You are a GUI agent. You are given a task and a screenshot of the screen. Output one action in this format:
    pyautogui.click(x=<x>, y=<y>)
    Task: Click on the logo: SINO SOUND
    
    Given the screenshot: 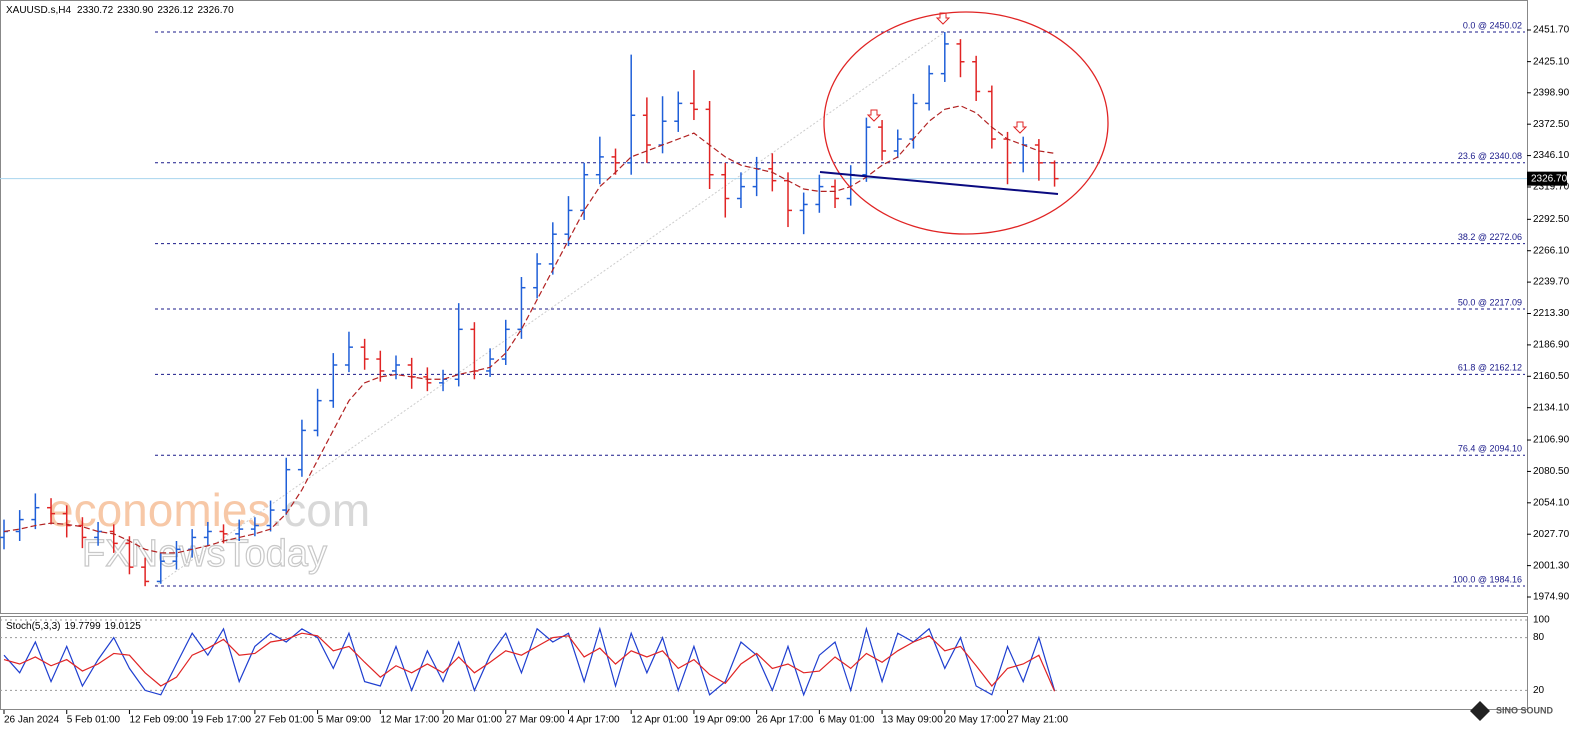 What is the action you would take?
    pyautogui.click(x=1512, y=711)
    